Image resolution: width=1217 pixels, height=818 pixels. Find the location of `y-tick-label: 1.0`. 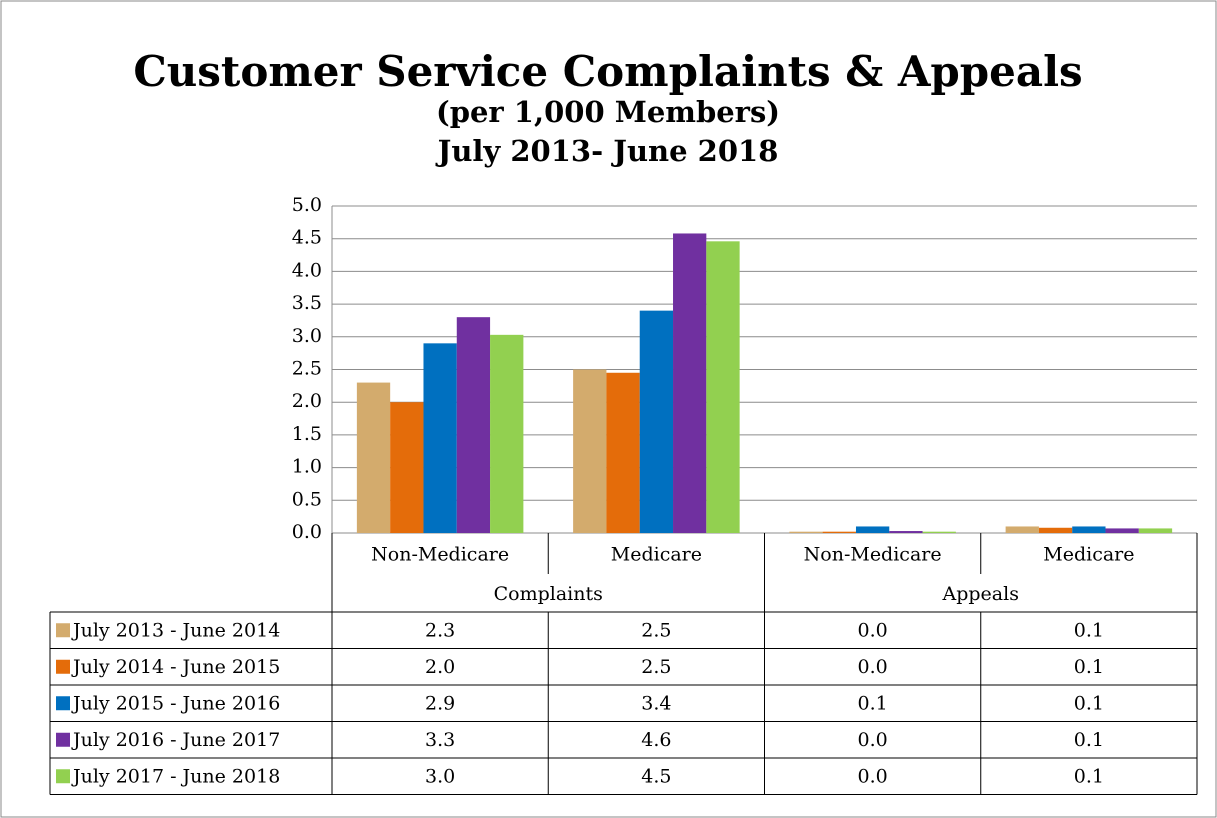

y-tick-label: 1.0 is located at coordinates (307, 467).